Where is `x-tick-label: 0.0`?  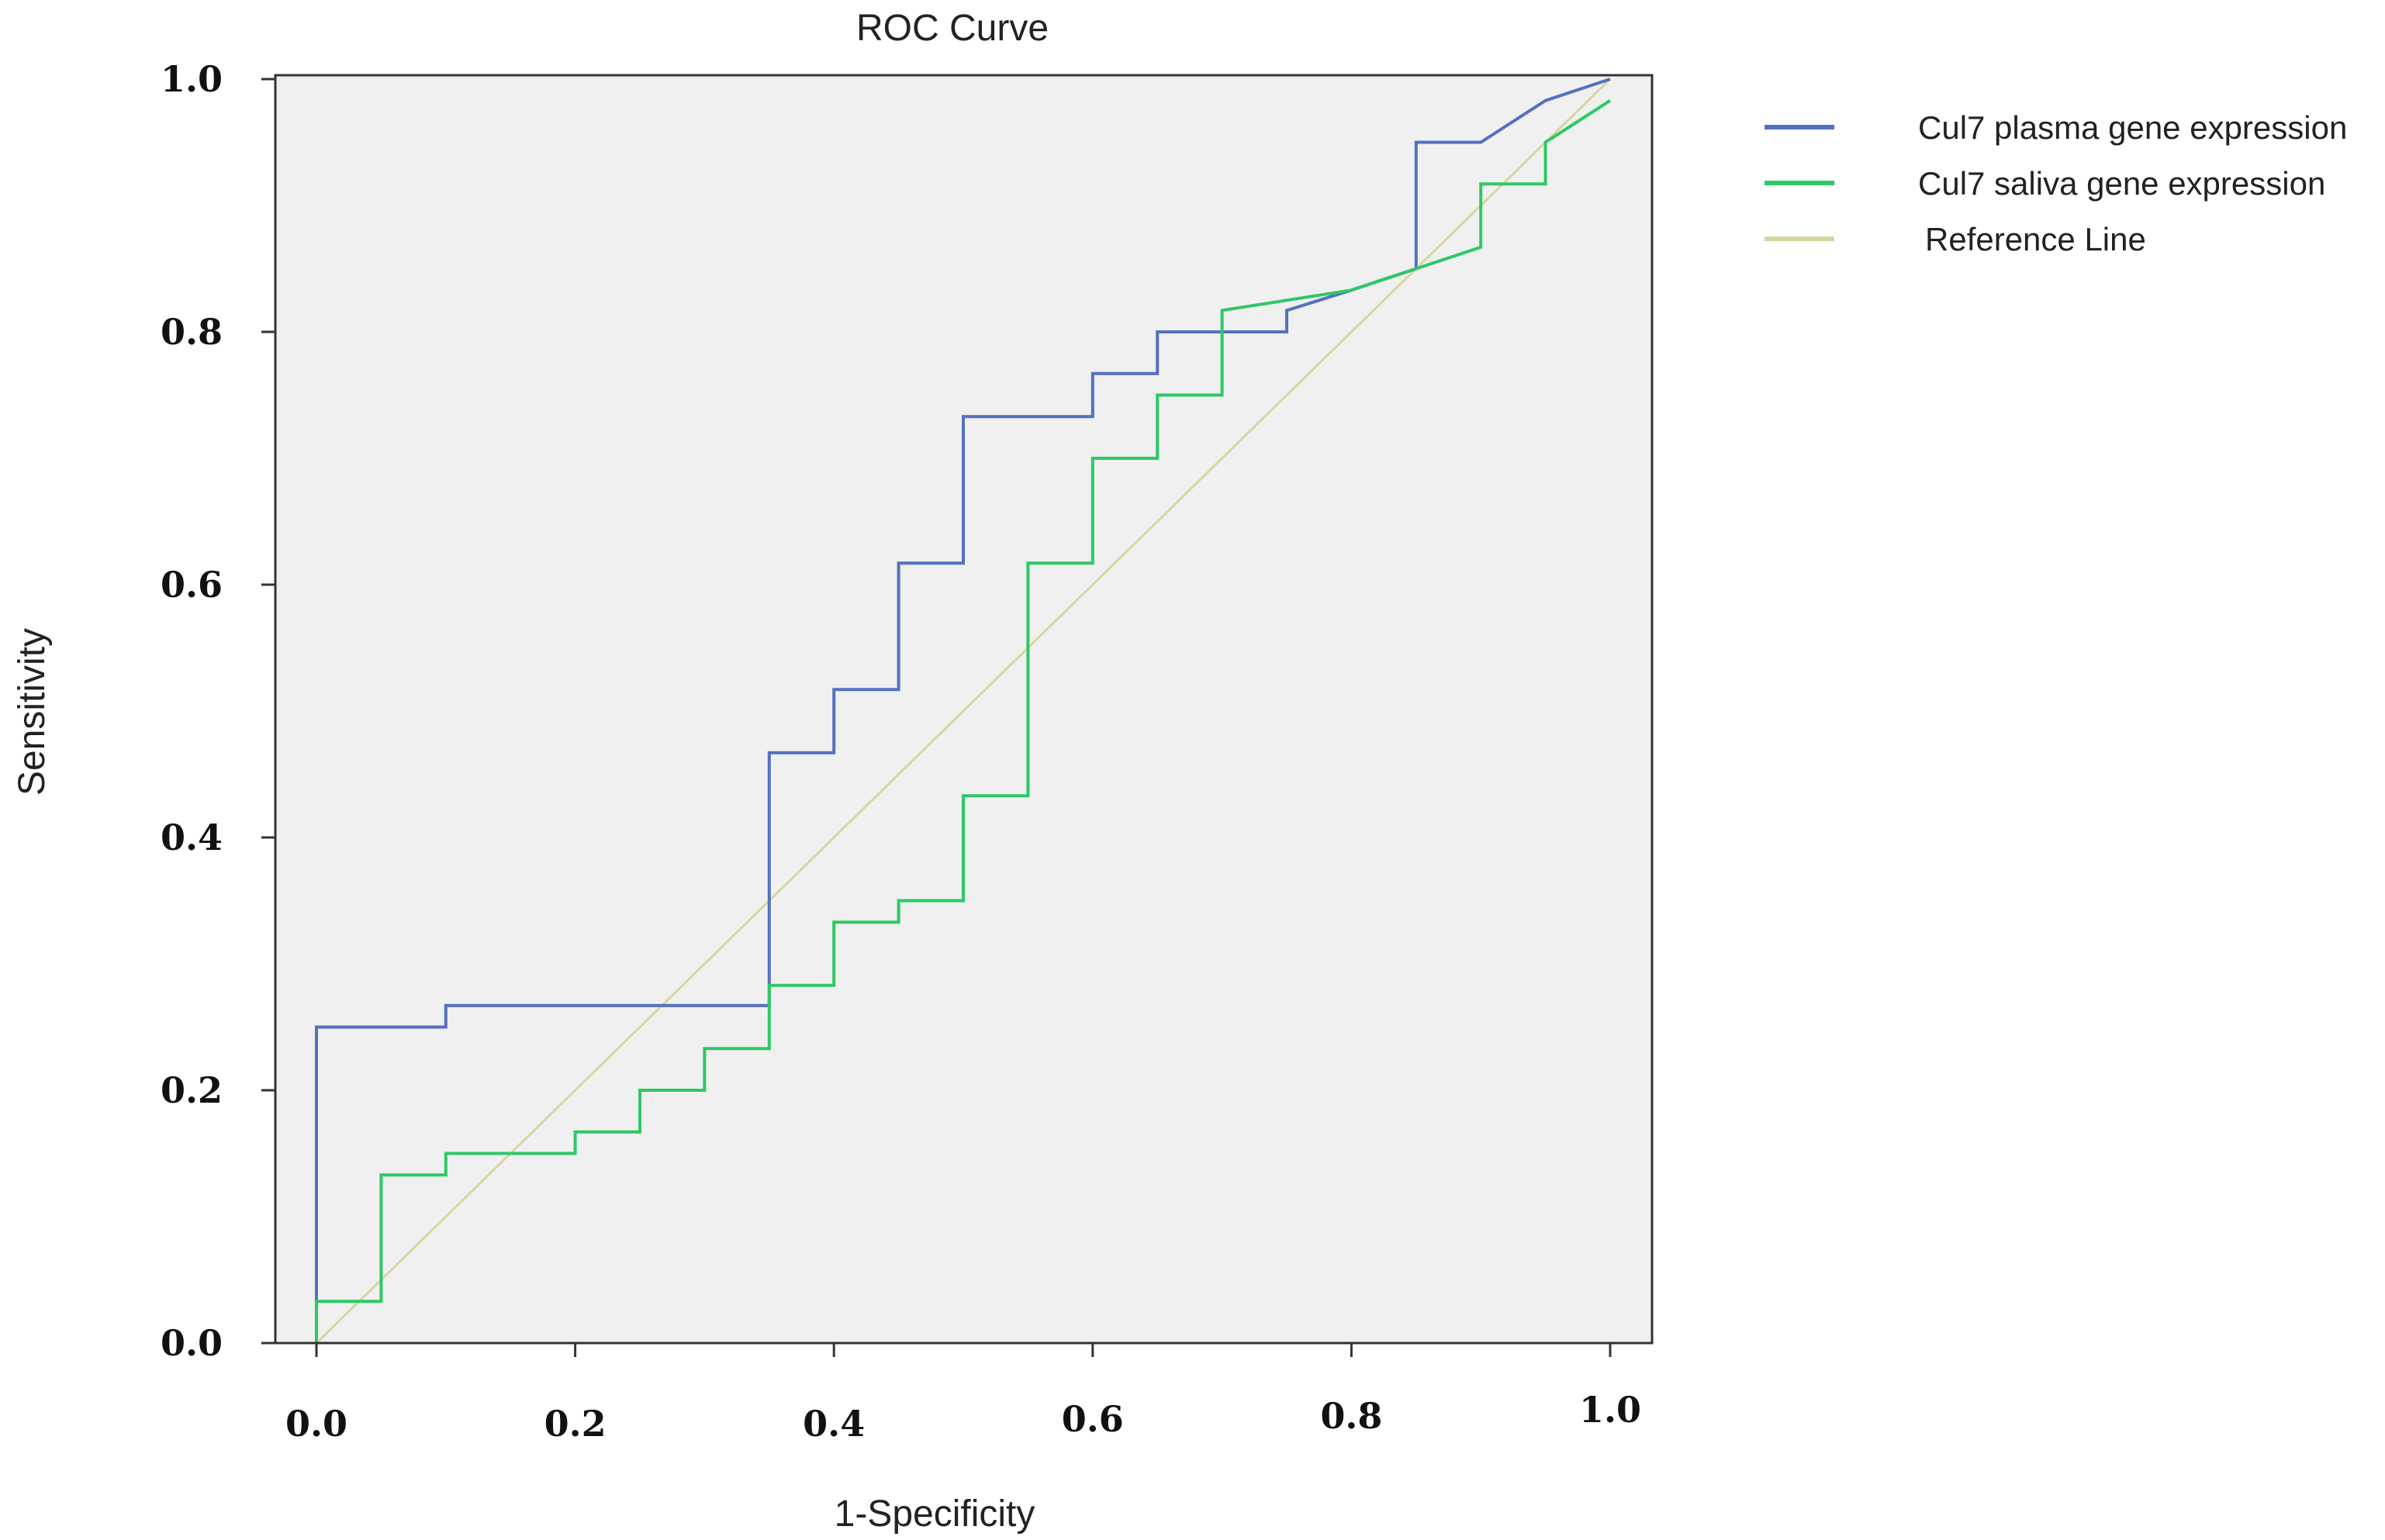
x-tick-label: 0.0 is located at coordinates (316, 1424).